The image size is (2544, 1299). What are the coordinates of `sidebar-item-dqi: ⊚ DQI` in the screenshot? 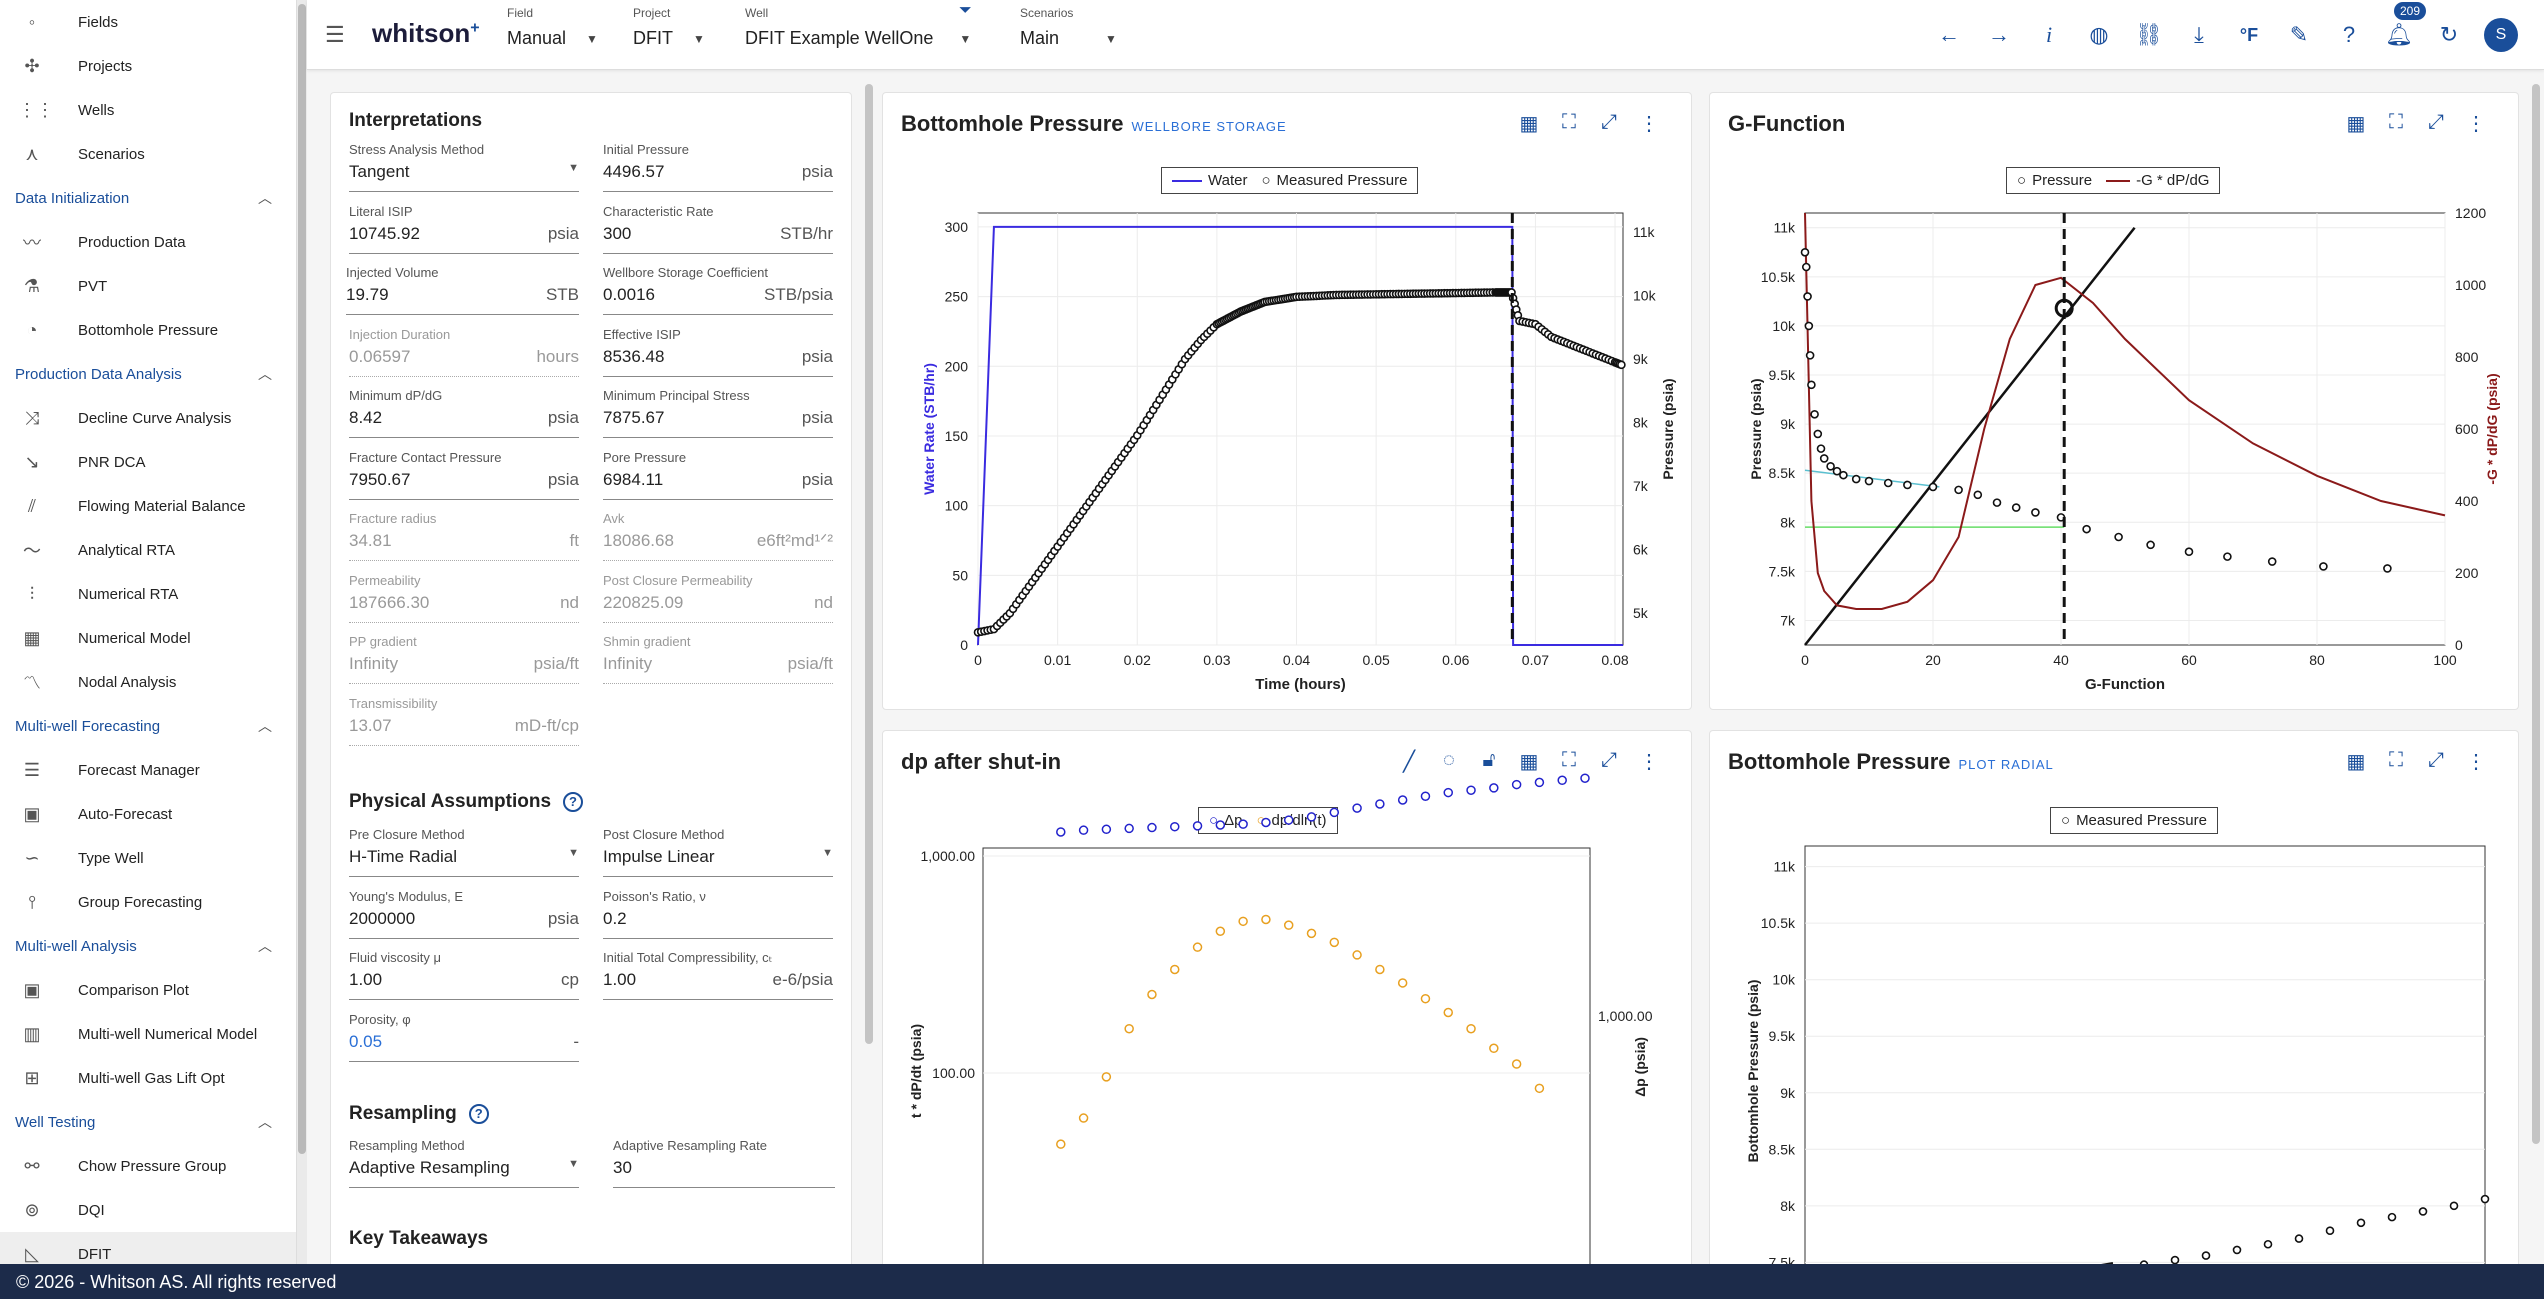 It's located at (148, 1210).